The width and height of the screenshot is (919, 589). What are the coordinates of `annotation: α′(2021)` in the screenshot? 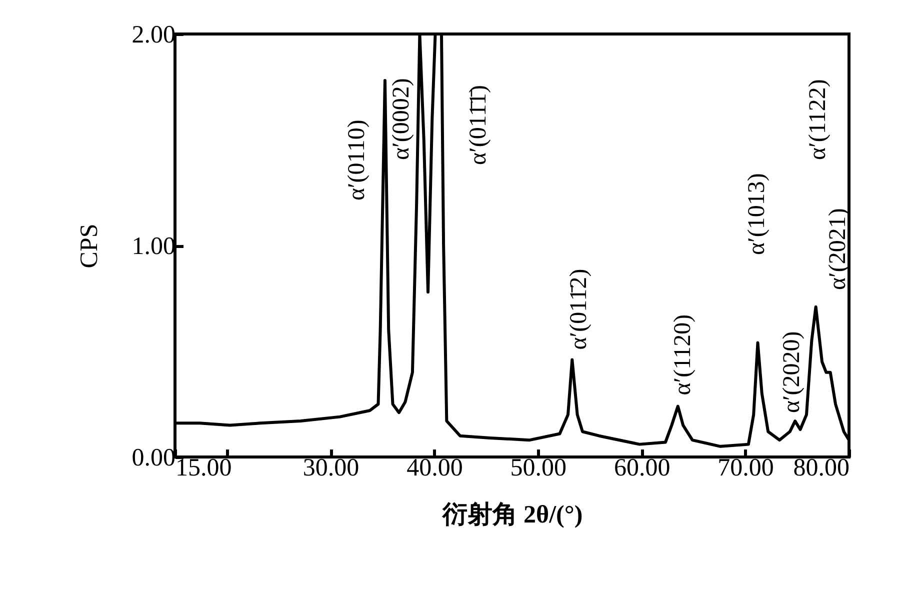 It's located at (838, 249).